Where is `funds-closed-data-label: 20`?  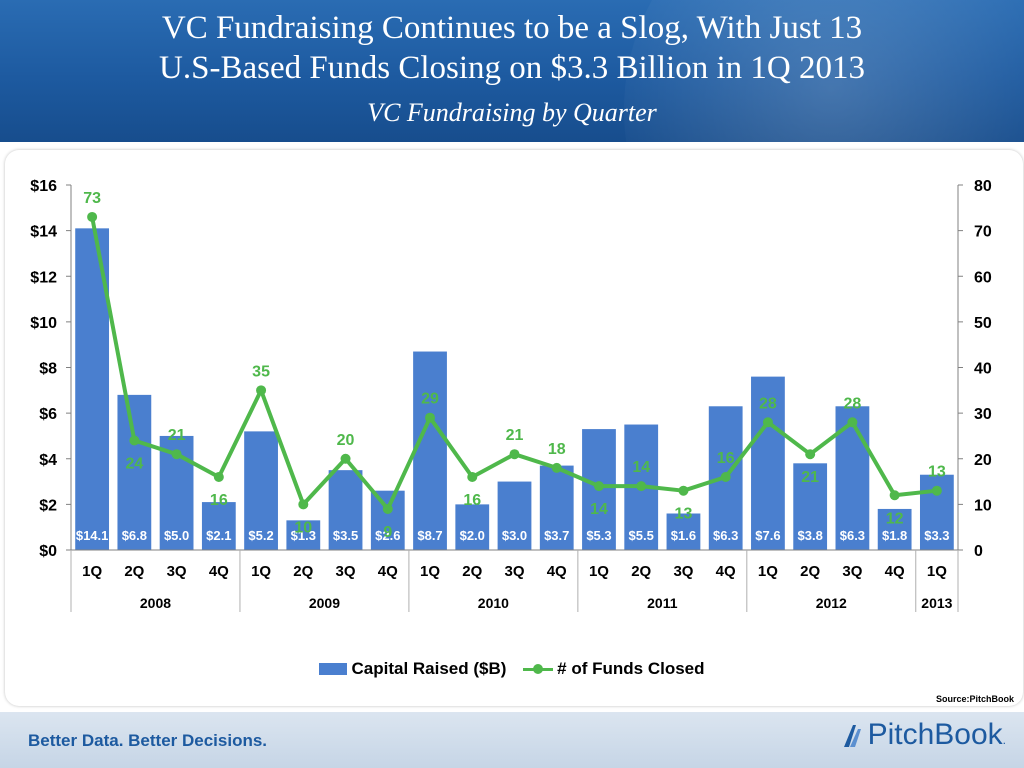
funds-closed-data-label: 20 is located at coordinates (346, 440).